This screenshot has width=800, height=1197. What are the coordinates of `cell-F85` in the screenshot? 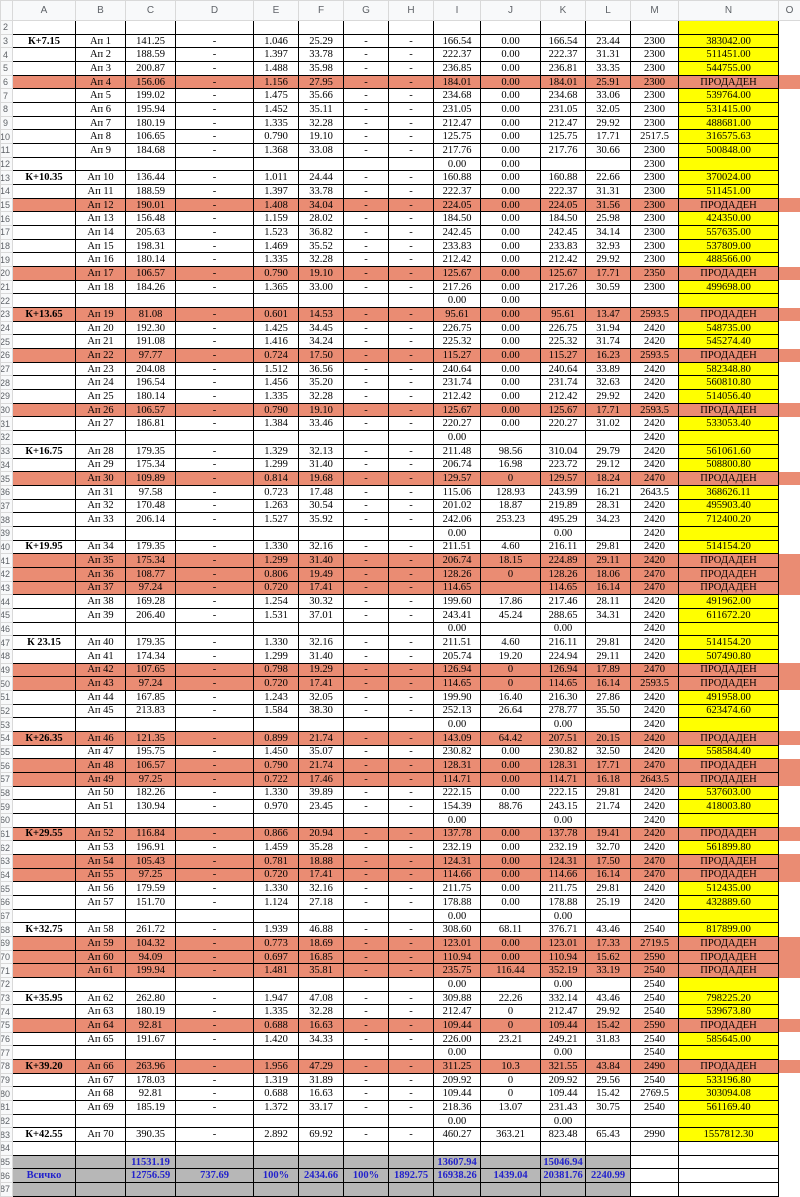 It's located at (321, 1162).